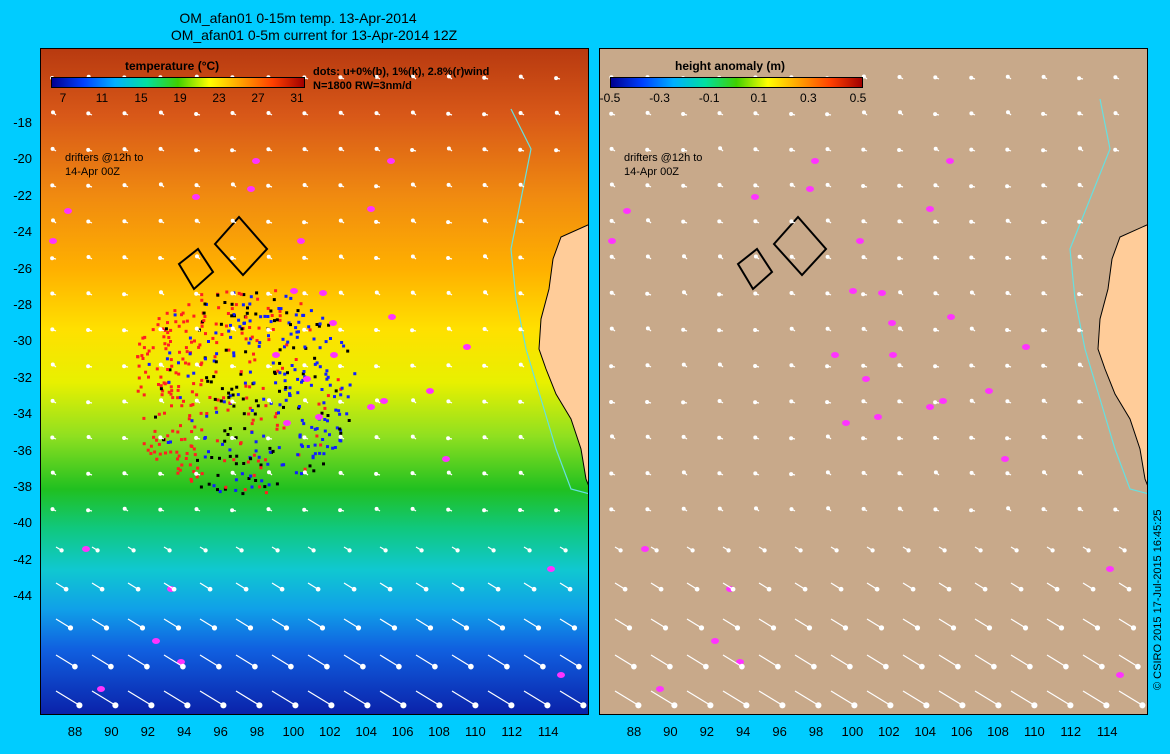 This screenshot has height=754, width=1170. I want to click on map-title-line-1: OM_afan01 0-15m temp. 13-Apr-2014, so click(298, 18).